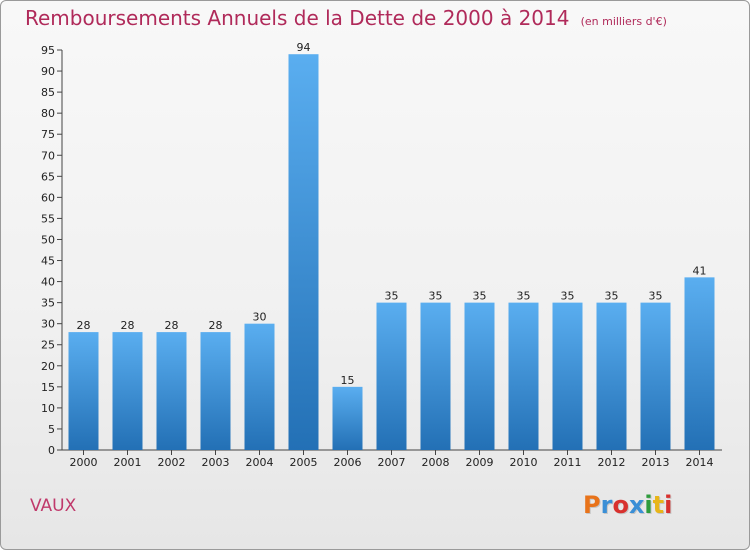 Image resolution: width=750 pixels, height=550 pixels. Describe the element at coordinates (172, 325) in the screenshot. I see `value-label-2002: 28` at that location.